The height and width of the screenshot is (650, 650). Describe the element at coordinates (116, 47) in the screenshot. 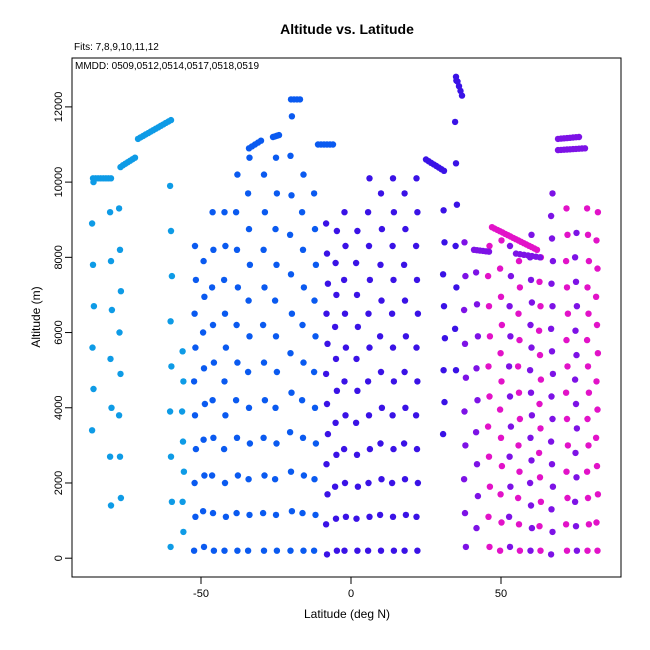

I see `fits-annotation: Fits: 7,8,9,10,11,12` at that location.